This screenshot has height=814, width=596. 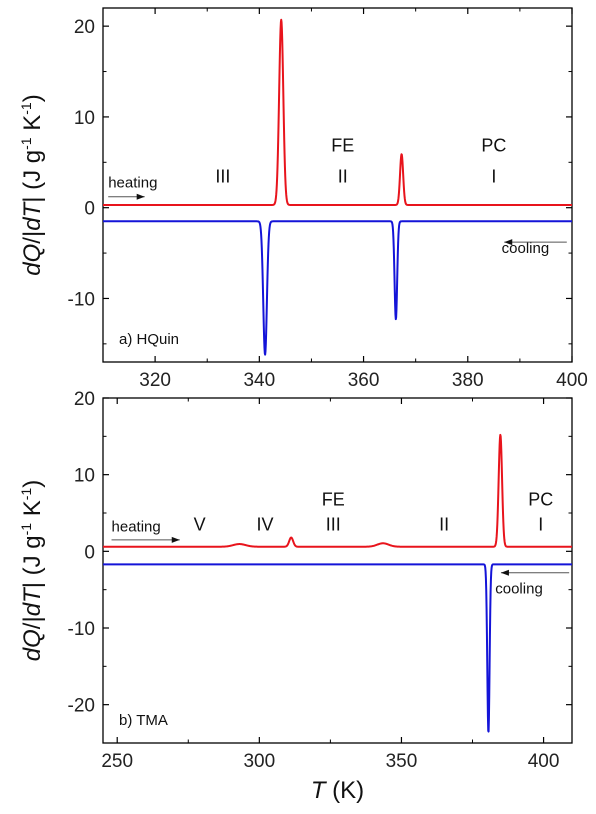 I want to click on x-tick-label-a: 380, so click(x=468, y=380).